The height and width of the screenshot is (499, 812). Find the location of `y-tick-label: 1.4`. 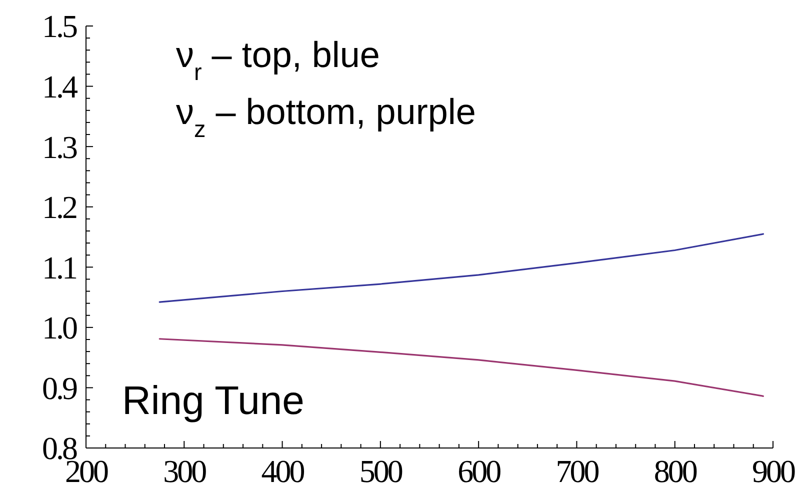

y-tick-label: 1.4 is located at coordinates (60, 86).